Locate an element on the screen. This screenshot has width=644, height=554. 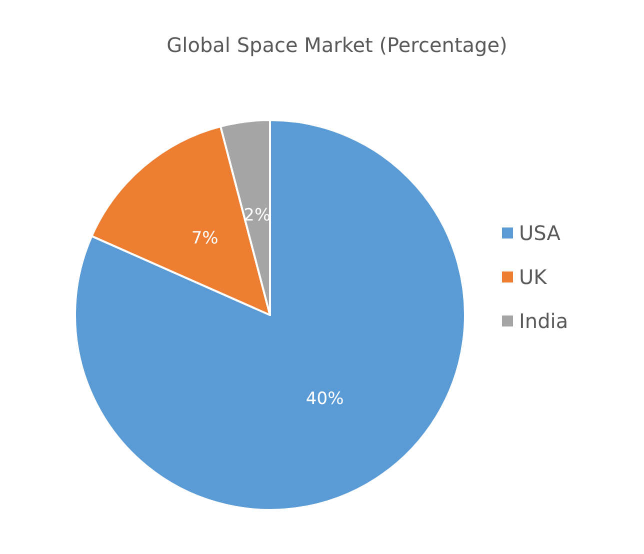
chart-title: Global Space Market (Percentage) is located at coordinates (337, 45).